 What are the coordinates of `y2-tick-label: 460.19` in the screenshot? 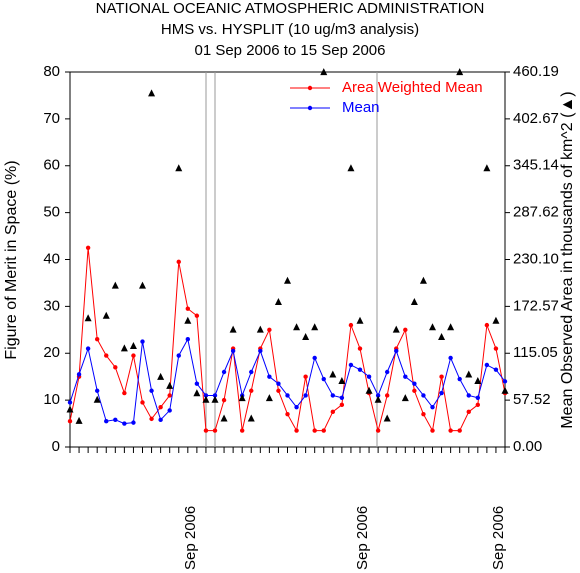 It's located at (536, 71).